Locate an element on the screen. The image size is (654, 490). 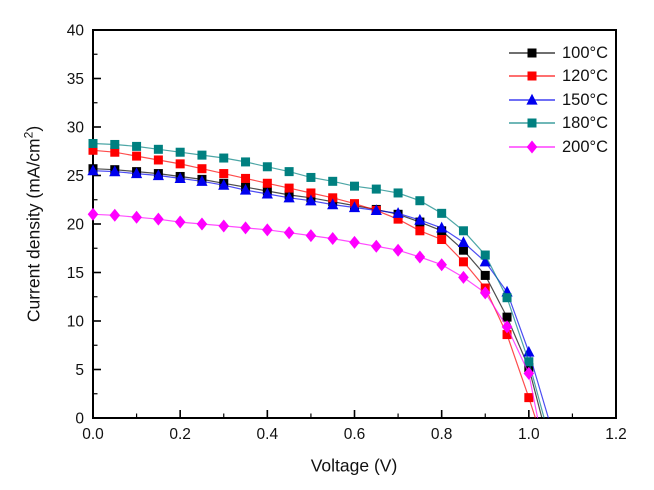
x-tick-label: 0.0 is located at coordinates (93, 434).